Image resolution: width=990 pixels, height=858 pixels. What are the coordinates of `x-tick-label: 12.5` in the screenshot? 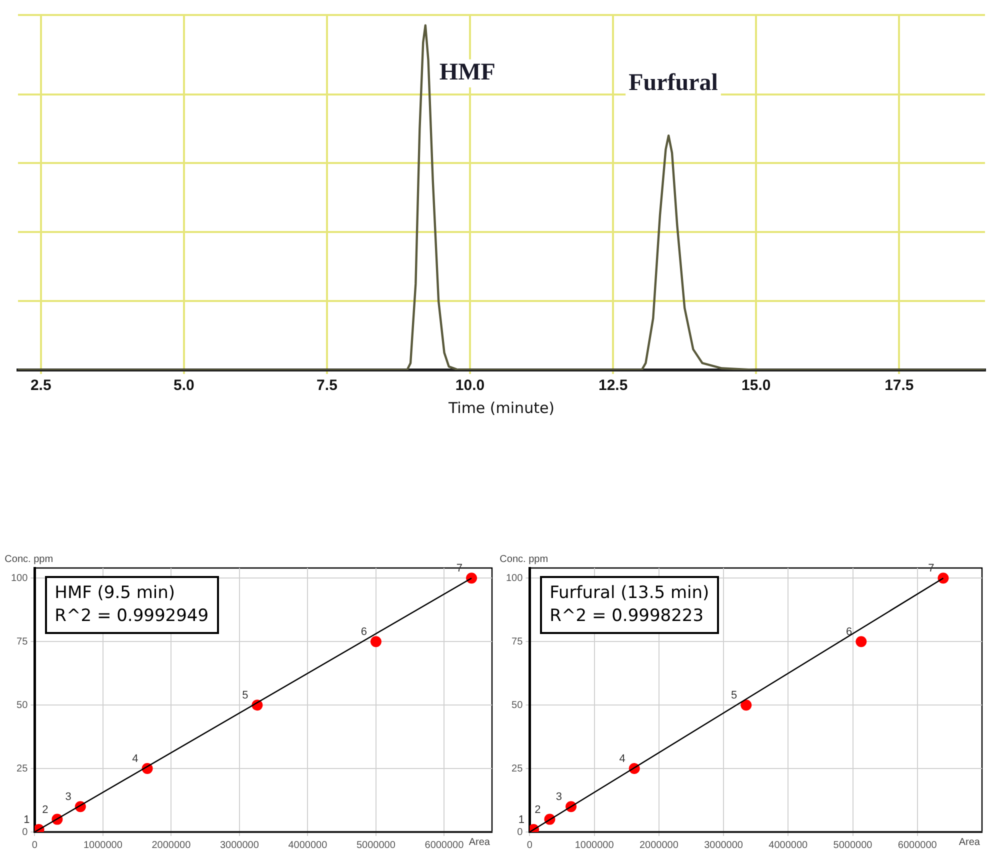 It's located at (613, 385).